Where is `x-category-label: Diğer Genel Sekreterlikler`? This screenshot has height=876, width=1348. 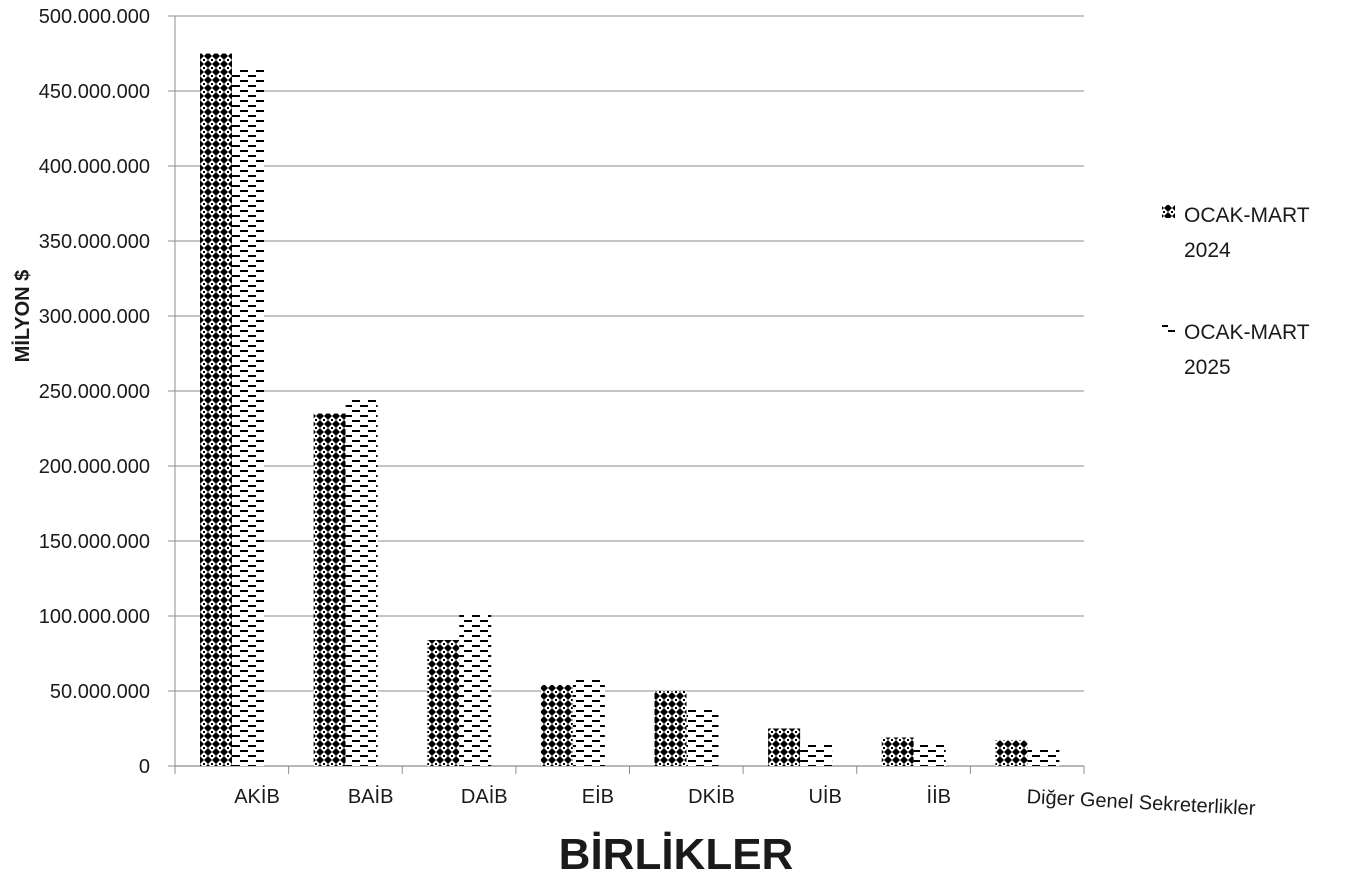
x-category-label: Diğer Genel Sekreterlikler is located at coordinates (1141, 803).